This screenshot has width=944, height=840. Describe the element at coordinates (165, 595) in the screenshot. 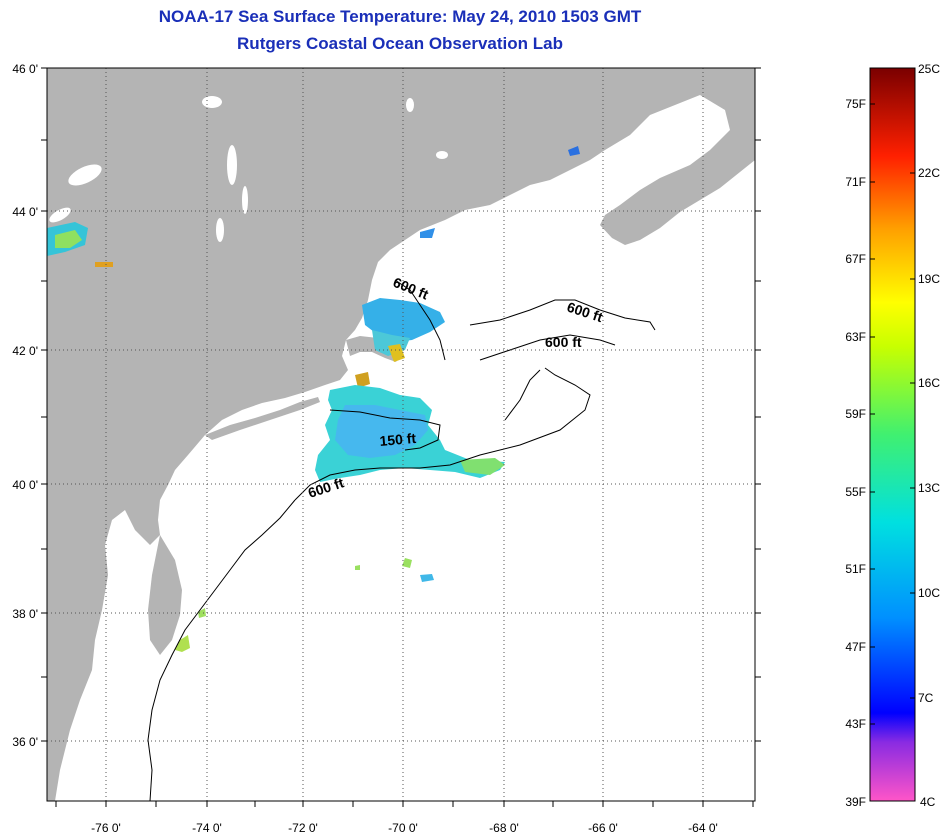

I see `land-delmarva` at that location.